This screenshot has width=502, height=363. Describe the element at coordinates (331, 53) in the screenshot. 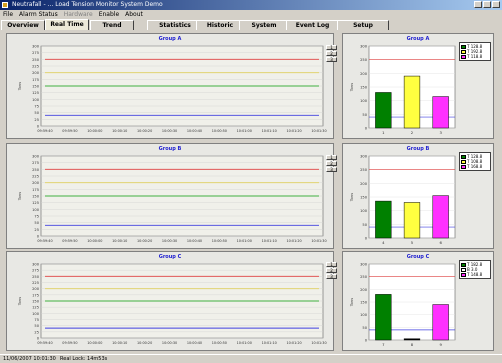

I see `trace-button-2: 2` at that location.